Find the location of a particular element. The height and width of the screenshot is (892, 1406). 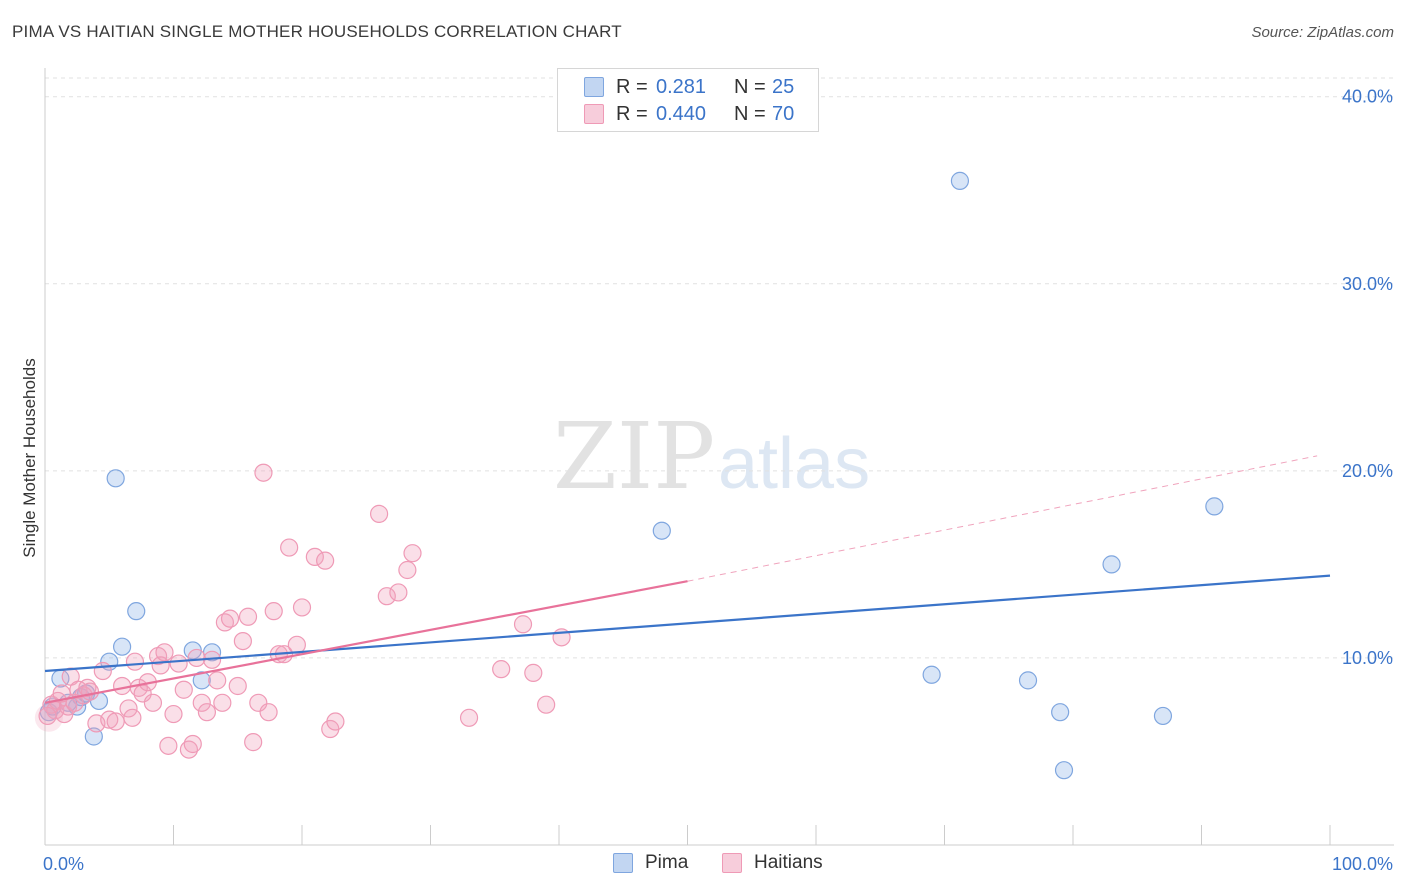

x-tick-label: 0.0% is located at coordinates (63, 864).